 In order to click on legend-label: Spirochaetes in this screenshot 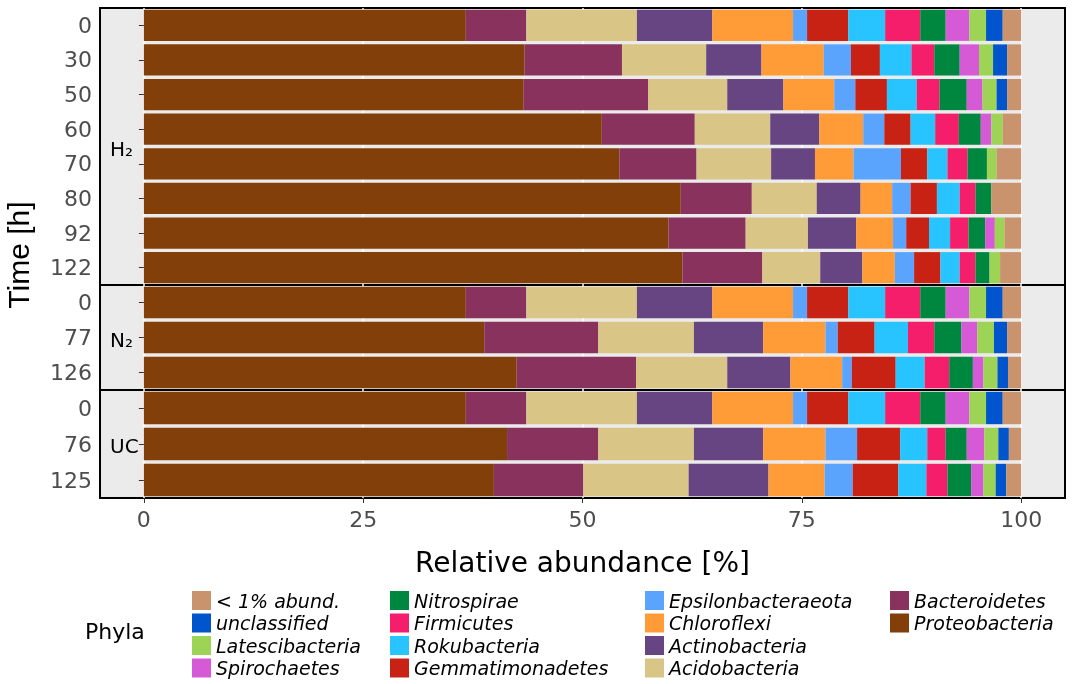, I will do `click(278, 668)`.